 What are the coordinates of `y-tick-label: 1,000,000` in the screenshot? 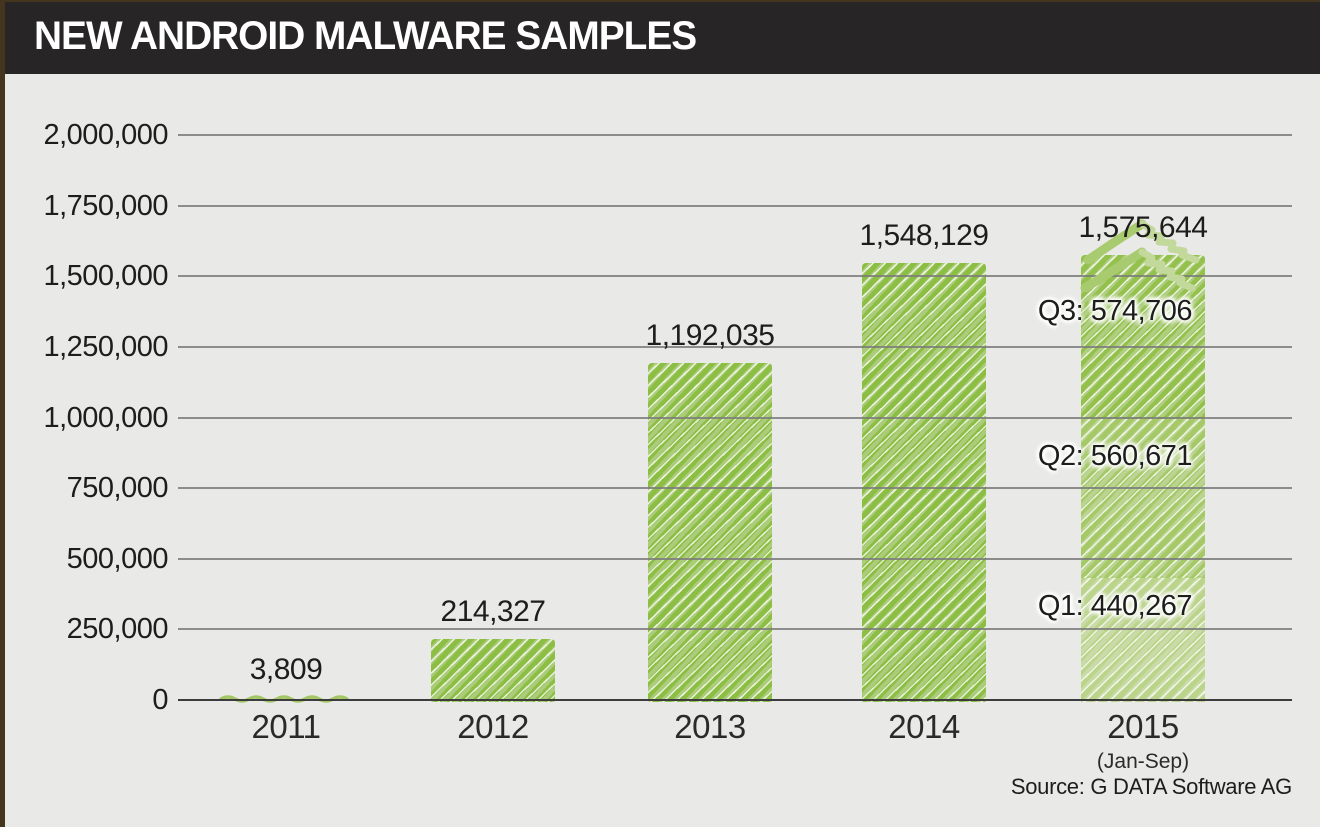 It's located at (105, 417).